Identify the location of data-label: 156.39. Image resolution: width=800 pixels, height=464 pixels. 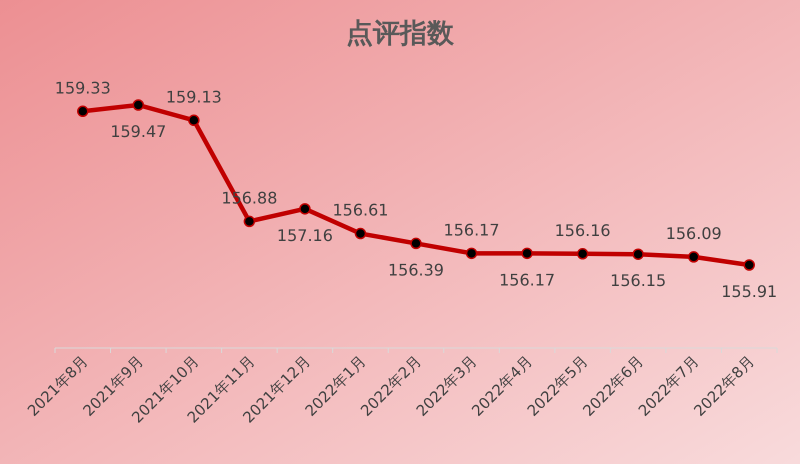
(416, 270).